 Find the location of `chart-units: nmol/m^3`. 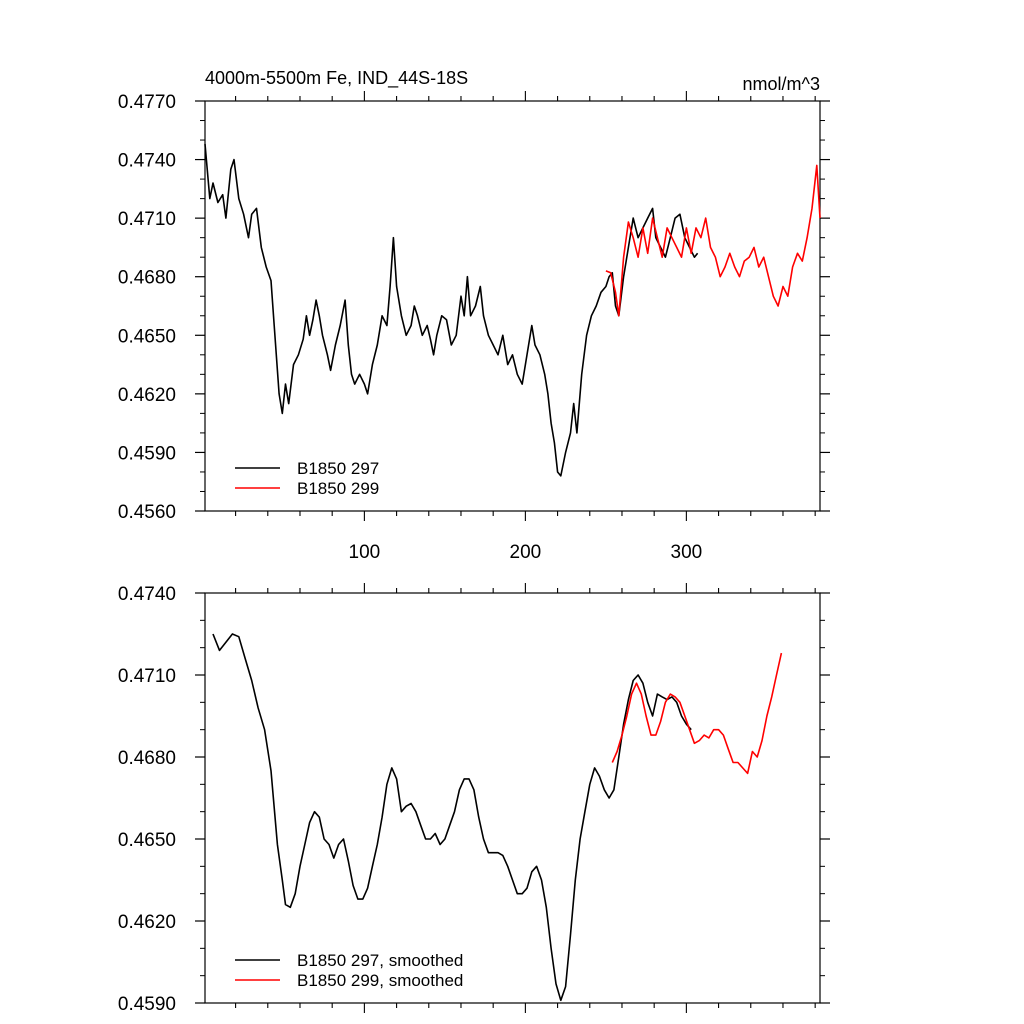

chart-units: nmol/m^3 is located at coordinates (781, 84).